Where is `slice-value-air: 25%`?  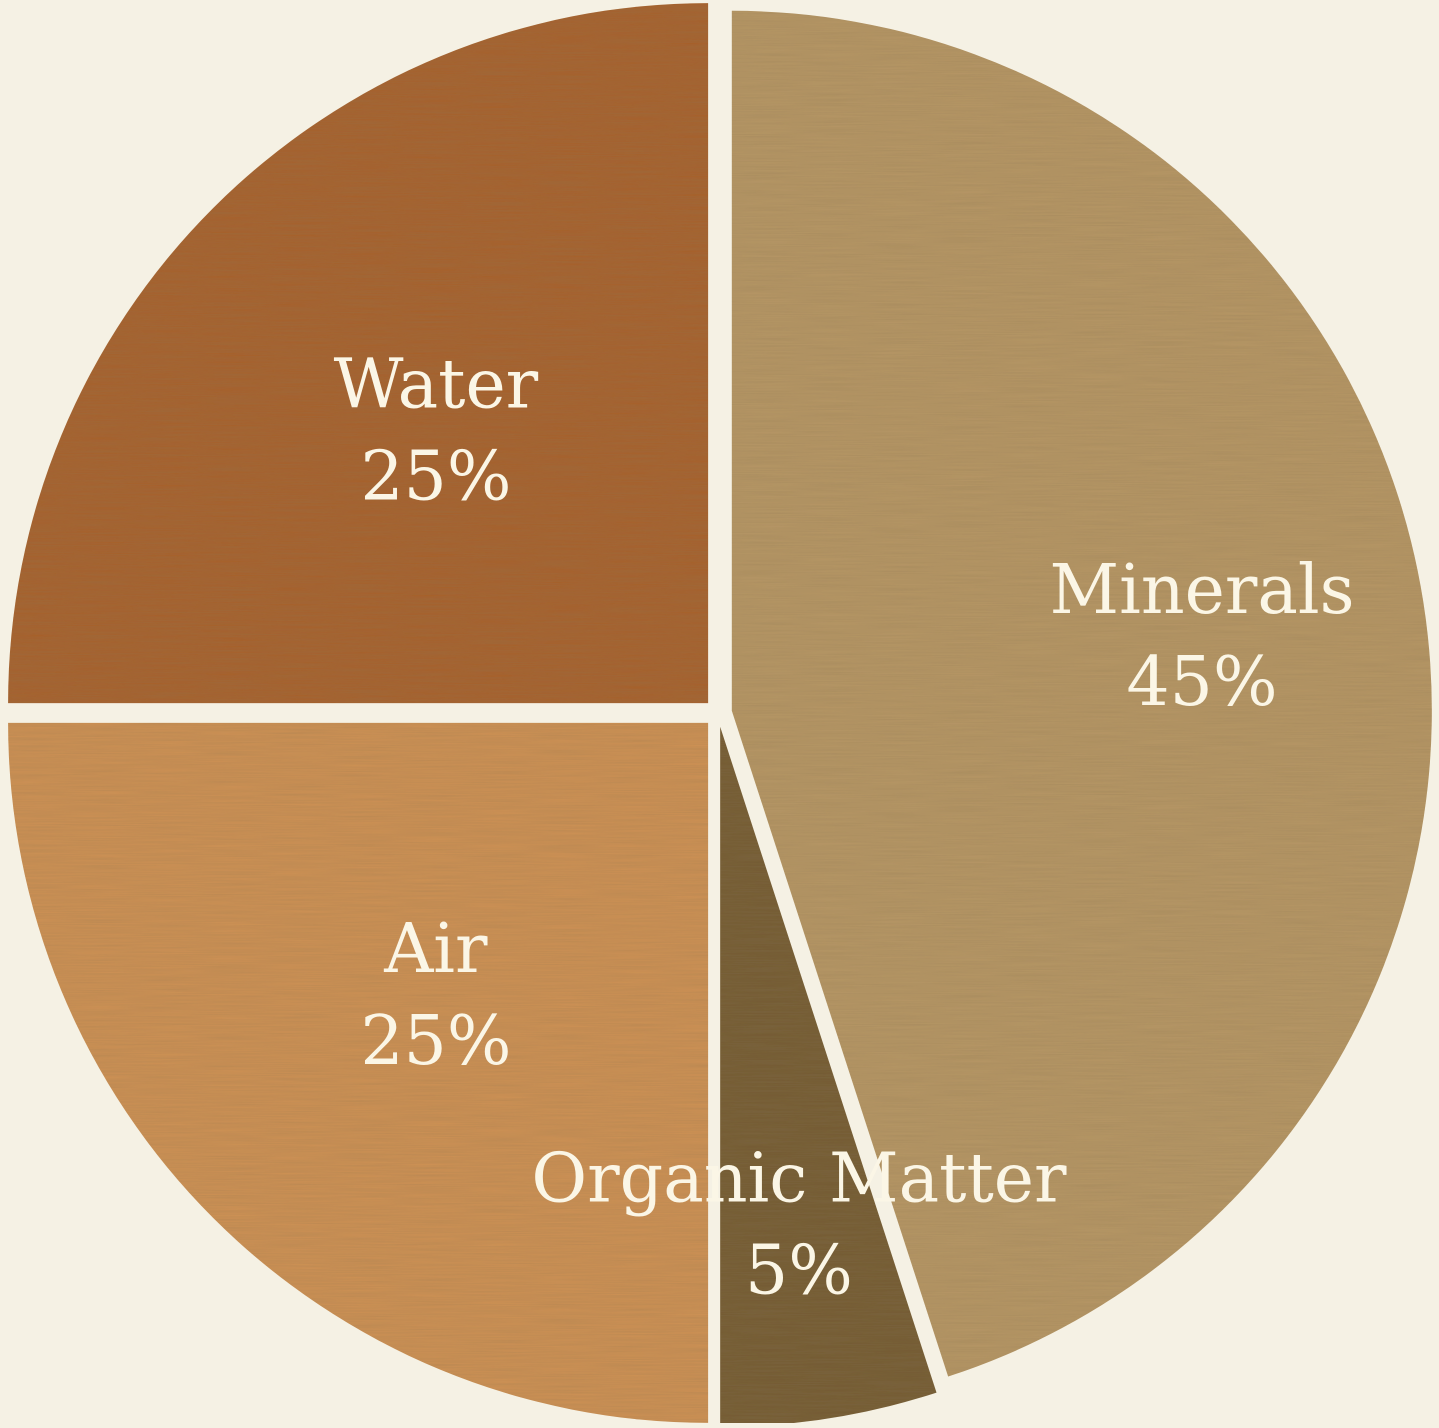
slice-value-air: 25% is located at coordinates (435, 1041).